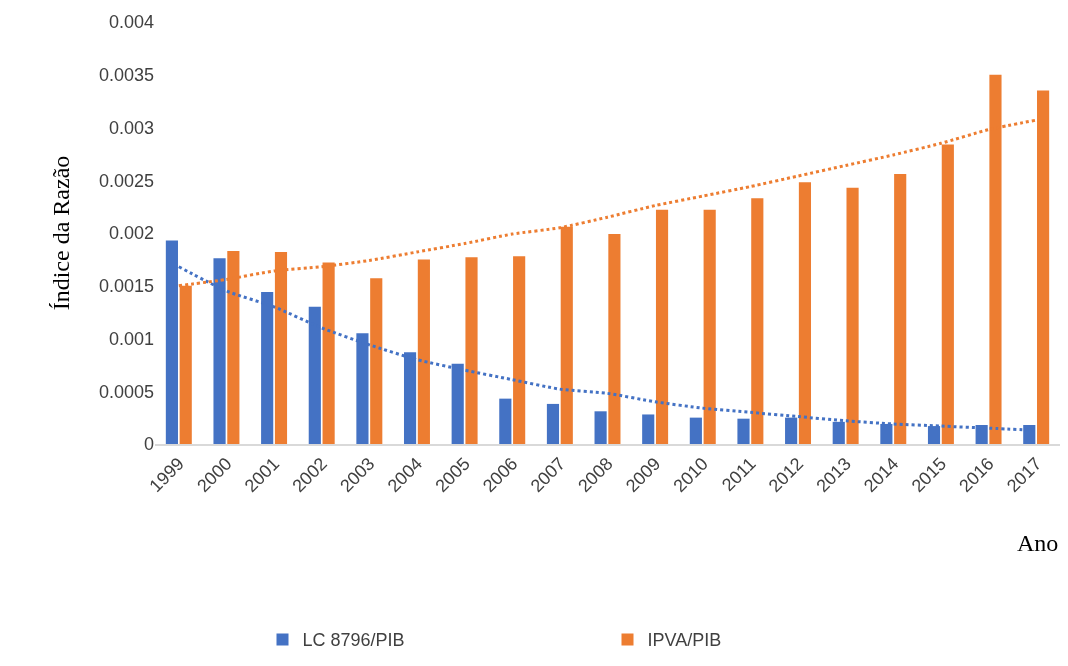  Describe the element at coordinates (131, 338) in the screenshot. I see `y-tick-label: 0.001` at that location.